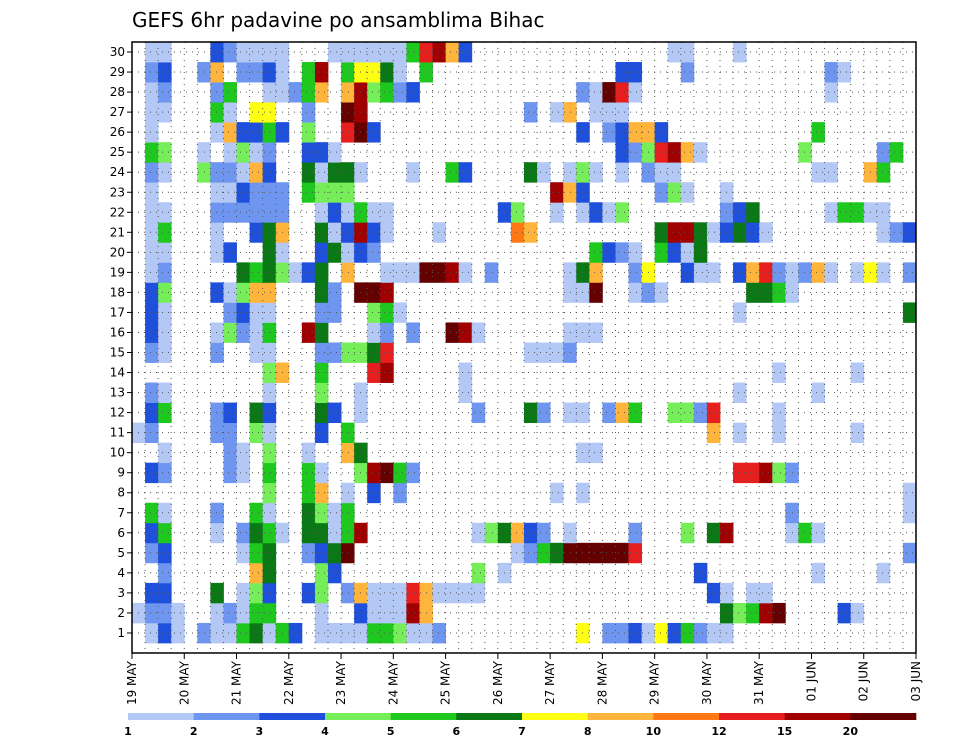 This screenshot has height=742, width=960. What do you see at coordinates (117, 453) in the screenshot?
I see `y-tick-label: 10` at bounding box center [117, 453].